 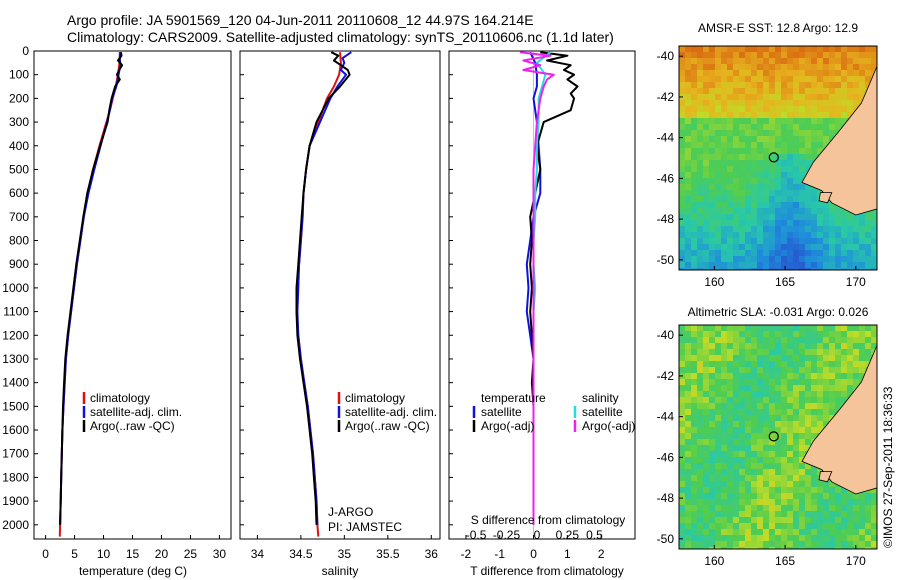 What do you see at coordinates (91, 288) in the screenshot?
I see `series-line-argo` at bounding box center [91, 288].